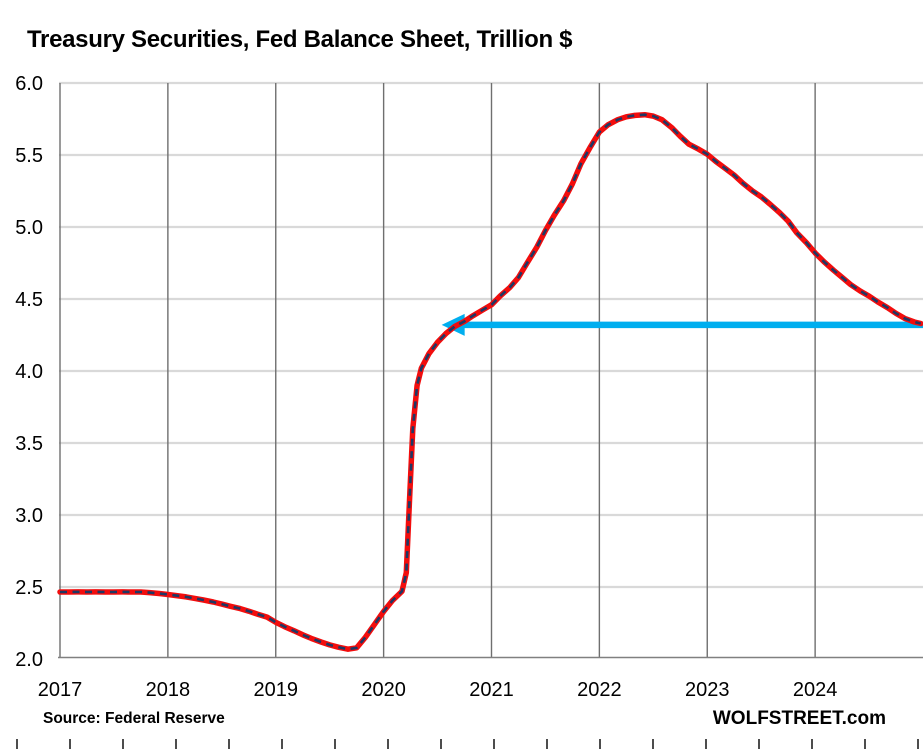  Describe the element at coordinates (29, 228) in the screenshot. I see `svg-text: 5.0` at that location.